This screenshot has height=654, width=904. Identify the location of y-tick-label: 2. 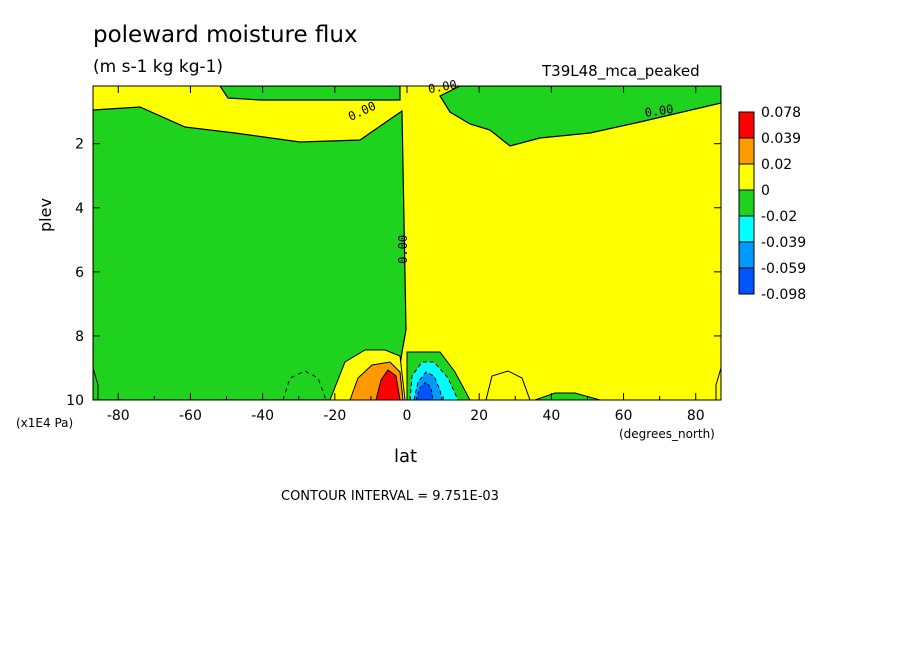
(79, 145).